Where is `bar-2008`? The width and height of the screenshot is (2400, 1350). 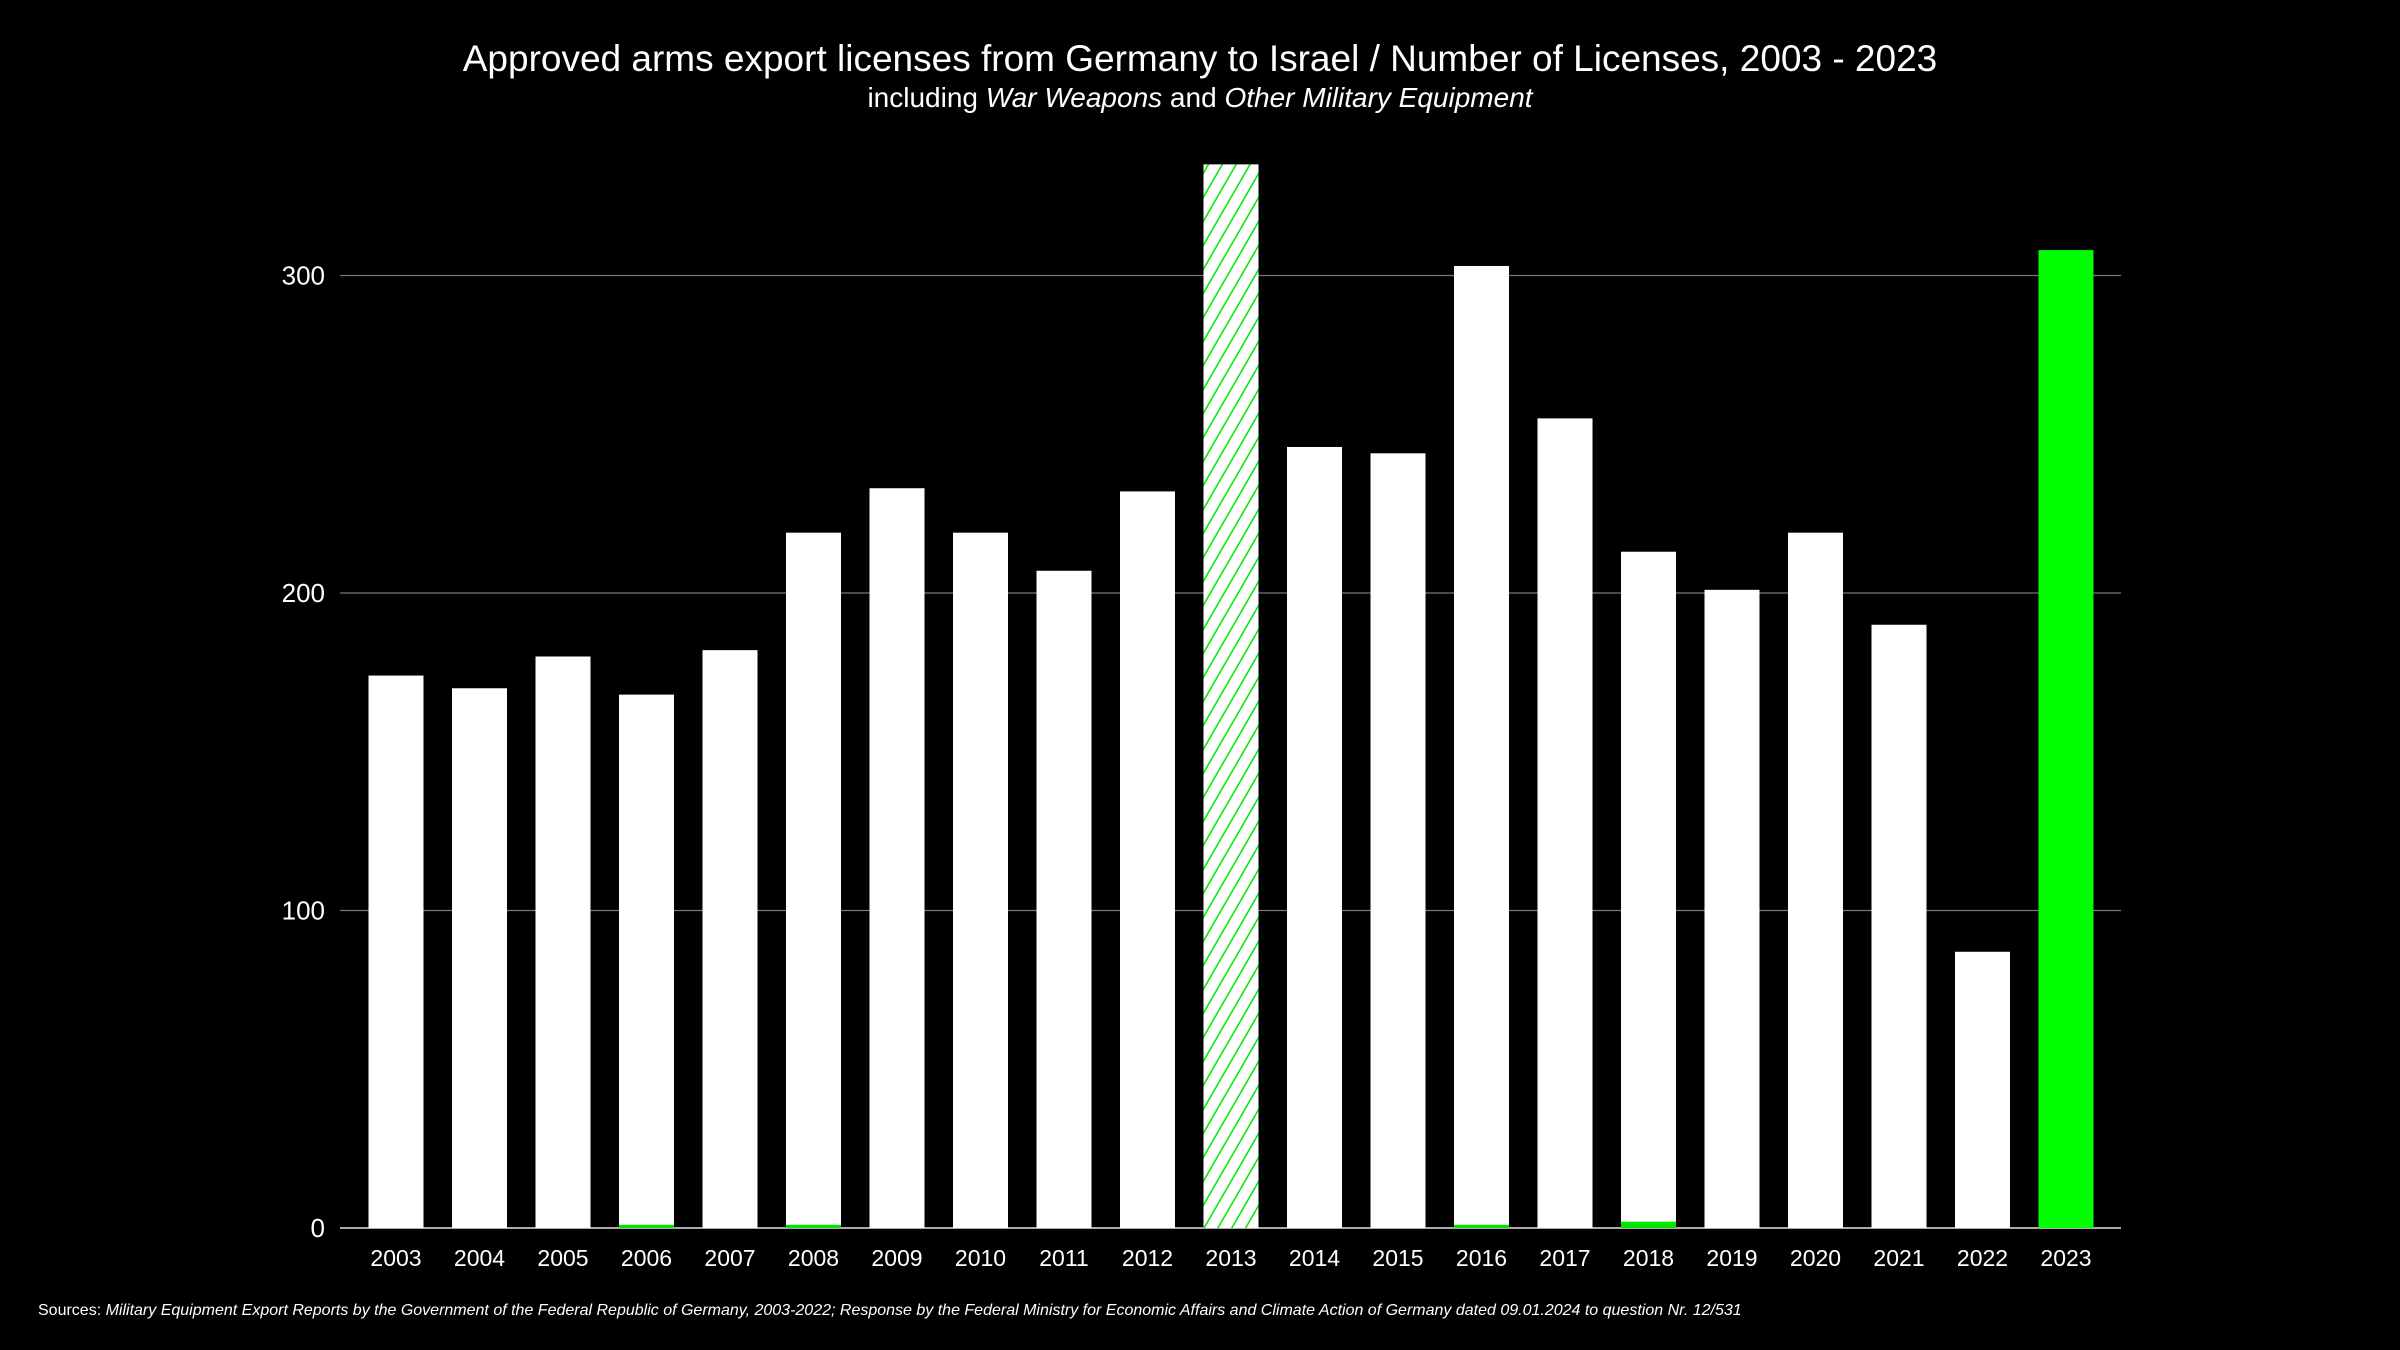
bar-2008 is located at coordinates (813, 880).